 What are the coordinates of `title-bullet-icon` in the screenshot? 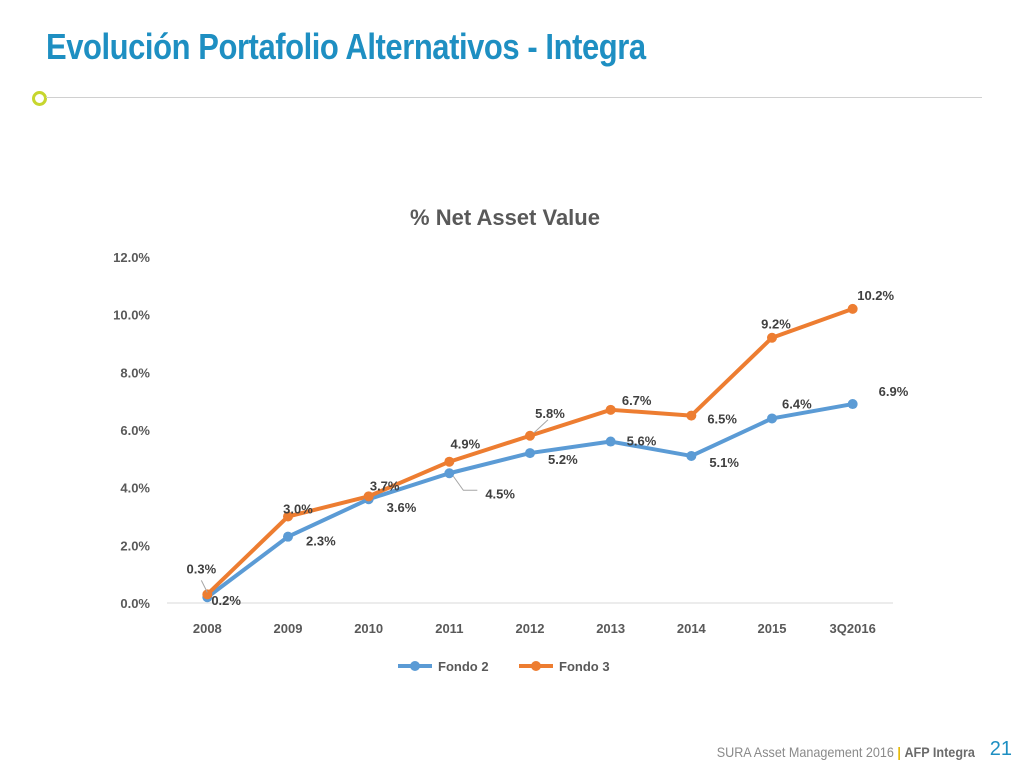 It's located at (39, 98).